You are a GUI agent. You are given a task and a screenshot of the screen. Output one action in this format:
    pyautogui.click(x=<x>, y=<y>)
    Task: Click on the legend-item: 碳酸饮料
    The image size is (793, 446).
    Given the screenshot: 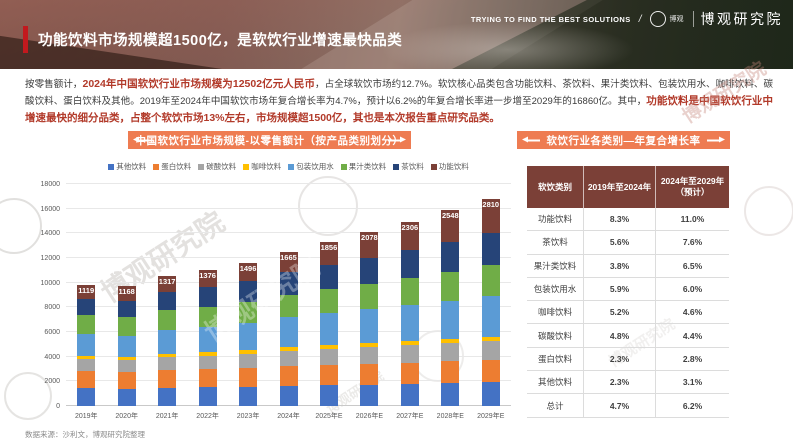 What is the action you would take?
    pyautogui.click(x=217, y=166)
    